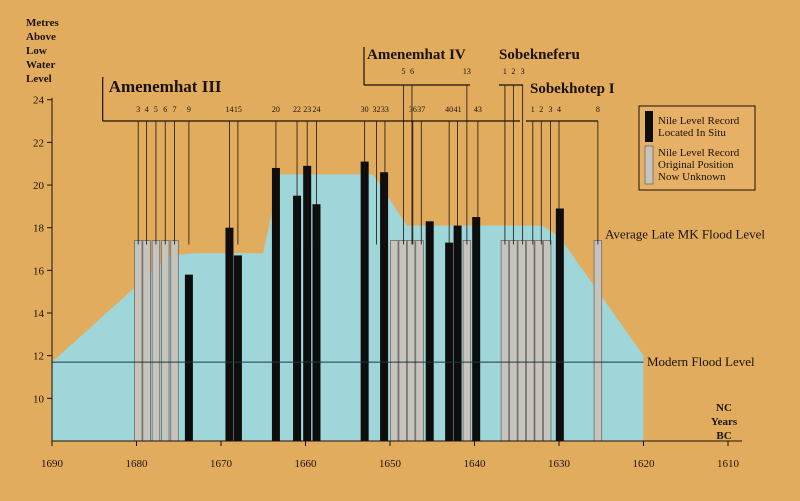 This screenshot has height=501, width=800. What do you see at coordinates (598, 109) in the screenshot?
I see `year-number: 8` at bounding box center [598, 109].